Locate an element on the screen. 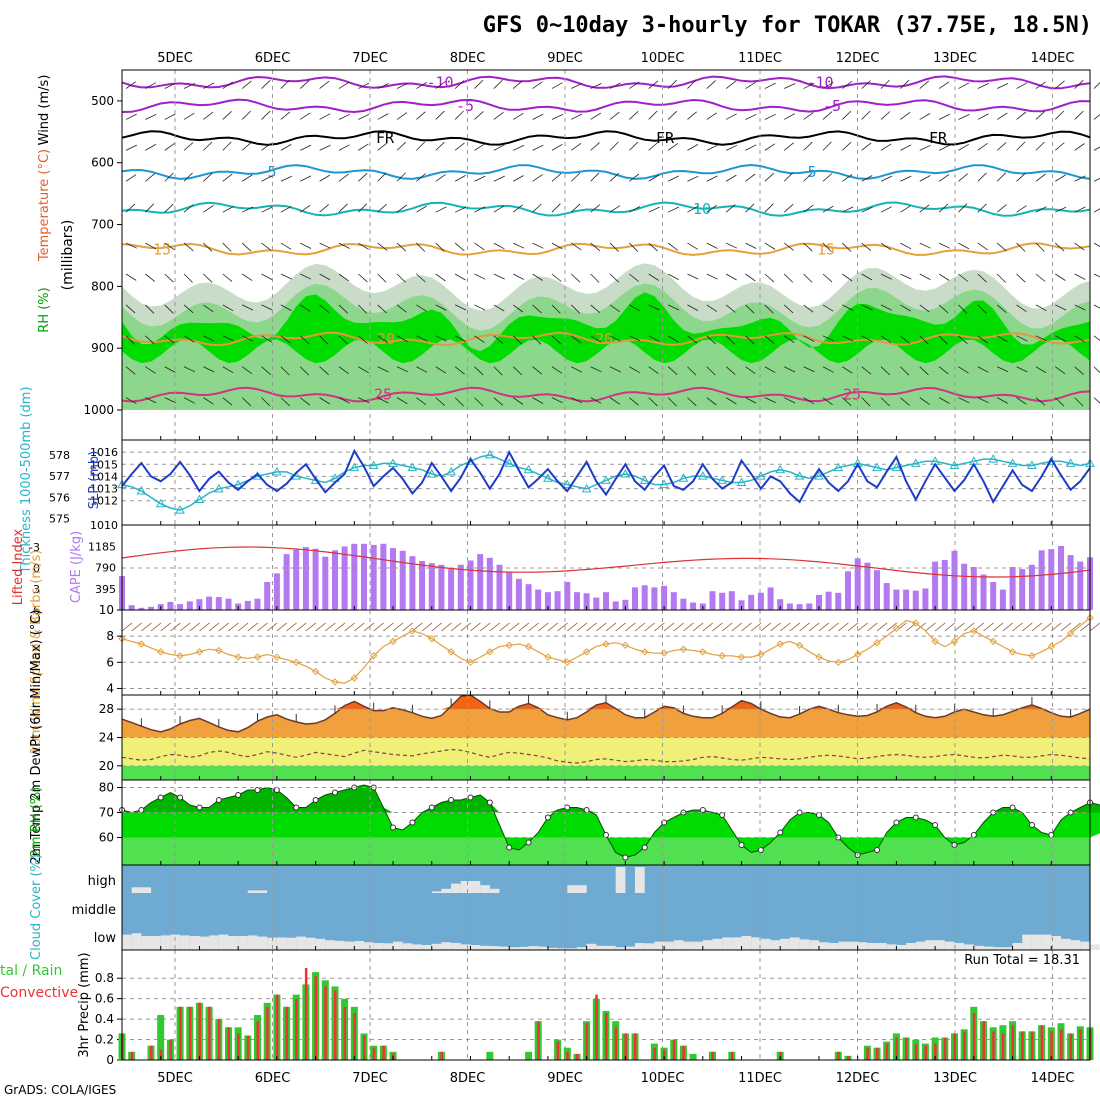 This screenshot has width=1100, height=1100. date-label-bottom: 7DEC is located at coordinates (370, 1078).